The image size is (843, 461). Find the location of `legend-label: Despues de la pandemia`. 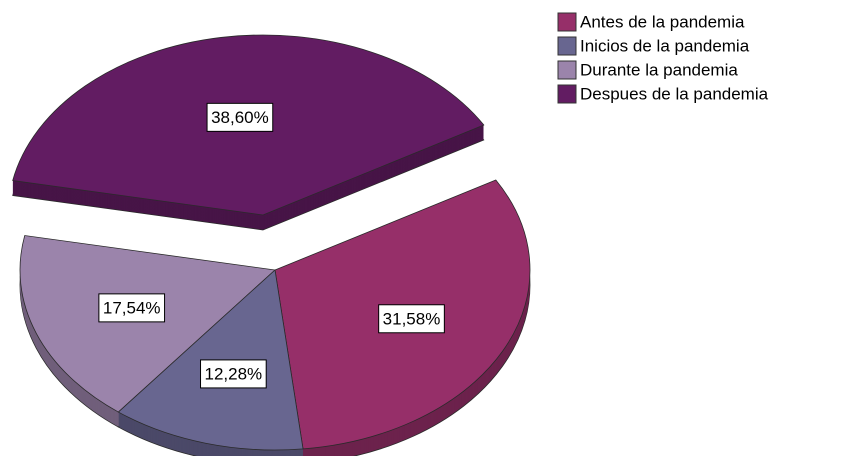

legend-label: Despues de la pandemia is located at coordinates (674, 93).